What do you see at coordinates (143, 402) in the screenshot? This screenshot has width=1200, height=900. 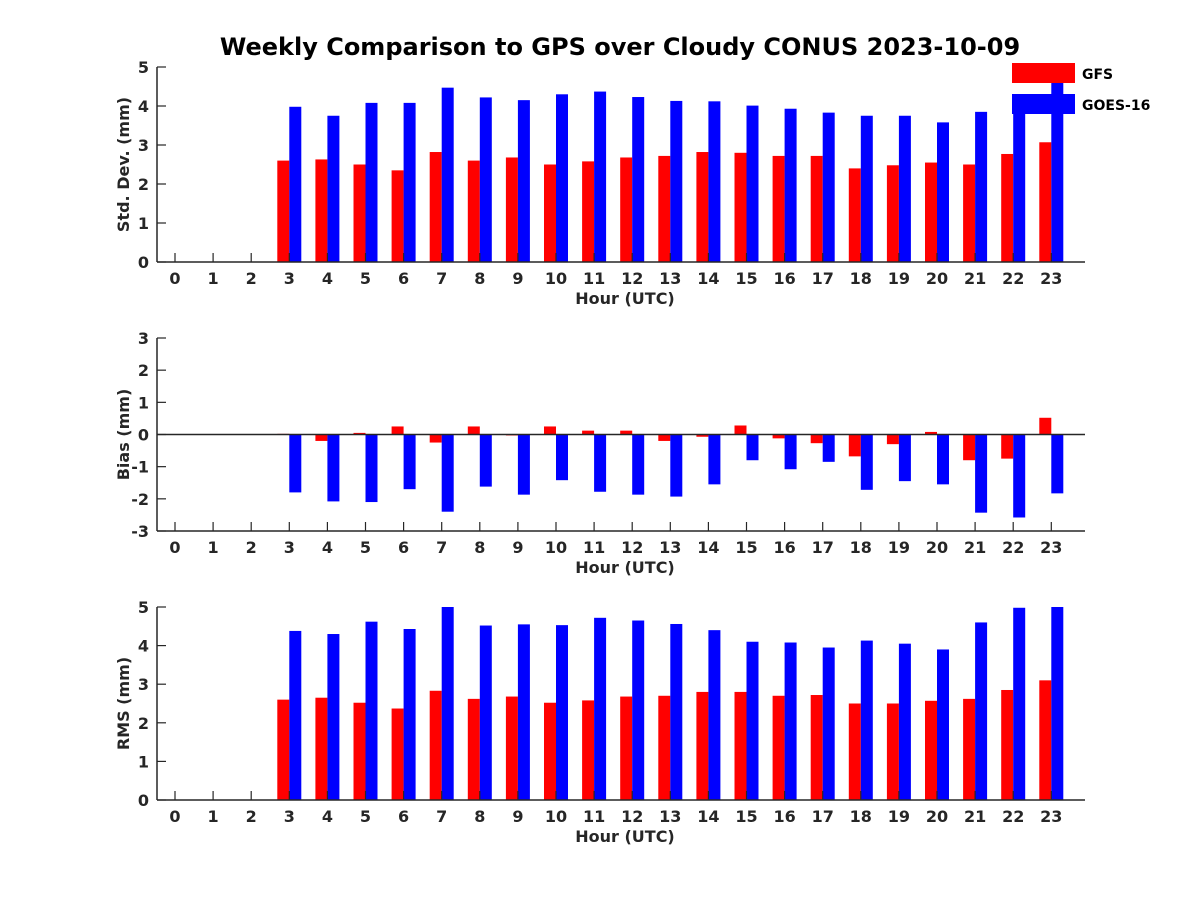 I see `y-tick-label: 1` at bounding box center [143, 402].